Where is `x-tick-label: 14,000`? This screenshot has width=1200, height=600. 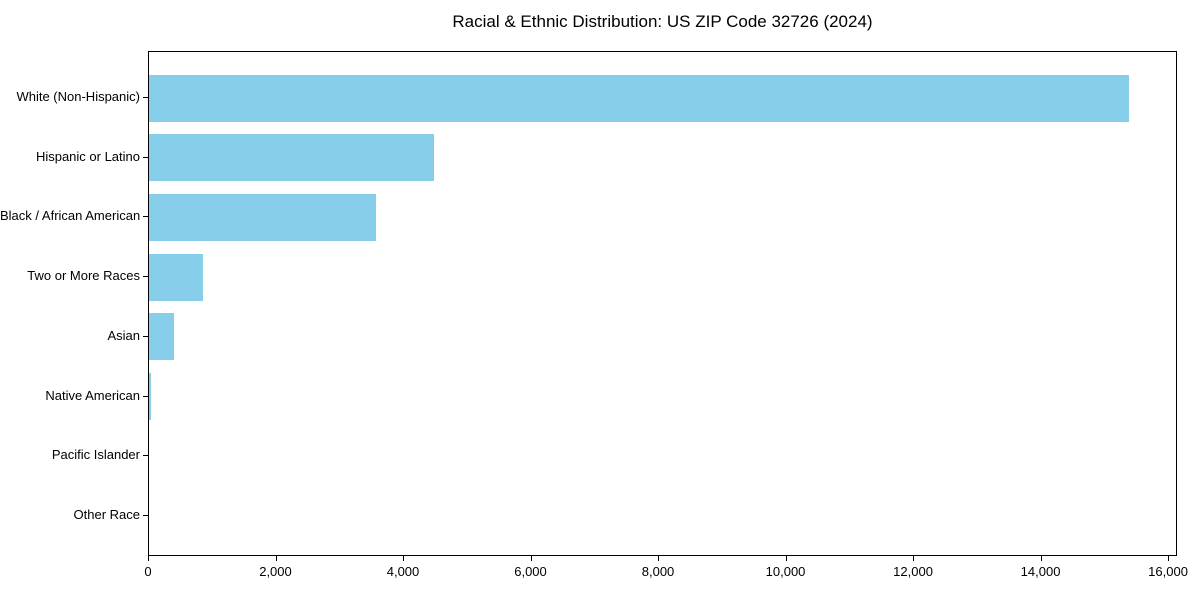 x-tick-label: 14,000 is located at coordinates (1040, 571).